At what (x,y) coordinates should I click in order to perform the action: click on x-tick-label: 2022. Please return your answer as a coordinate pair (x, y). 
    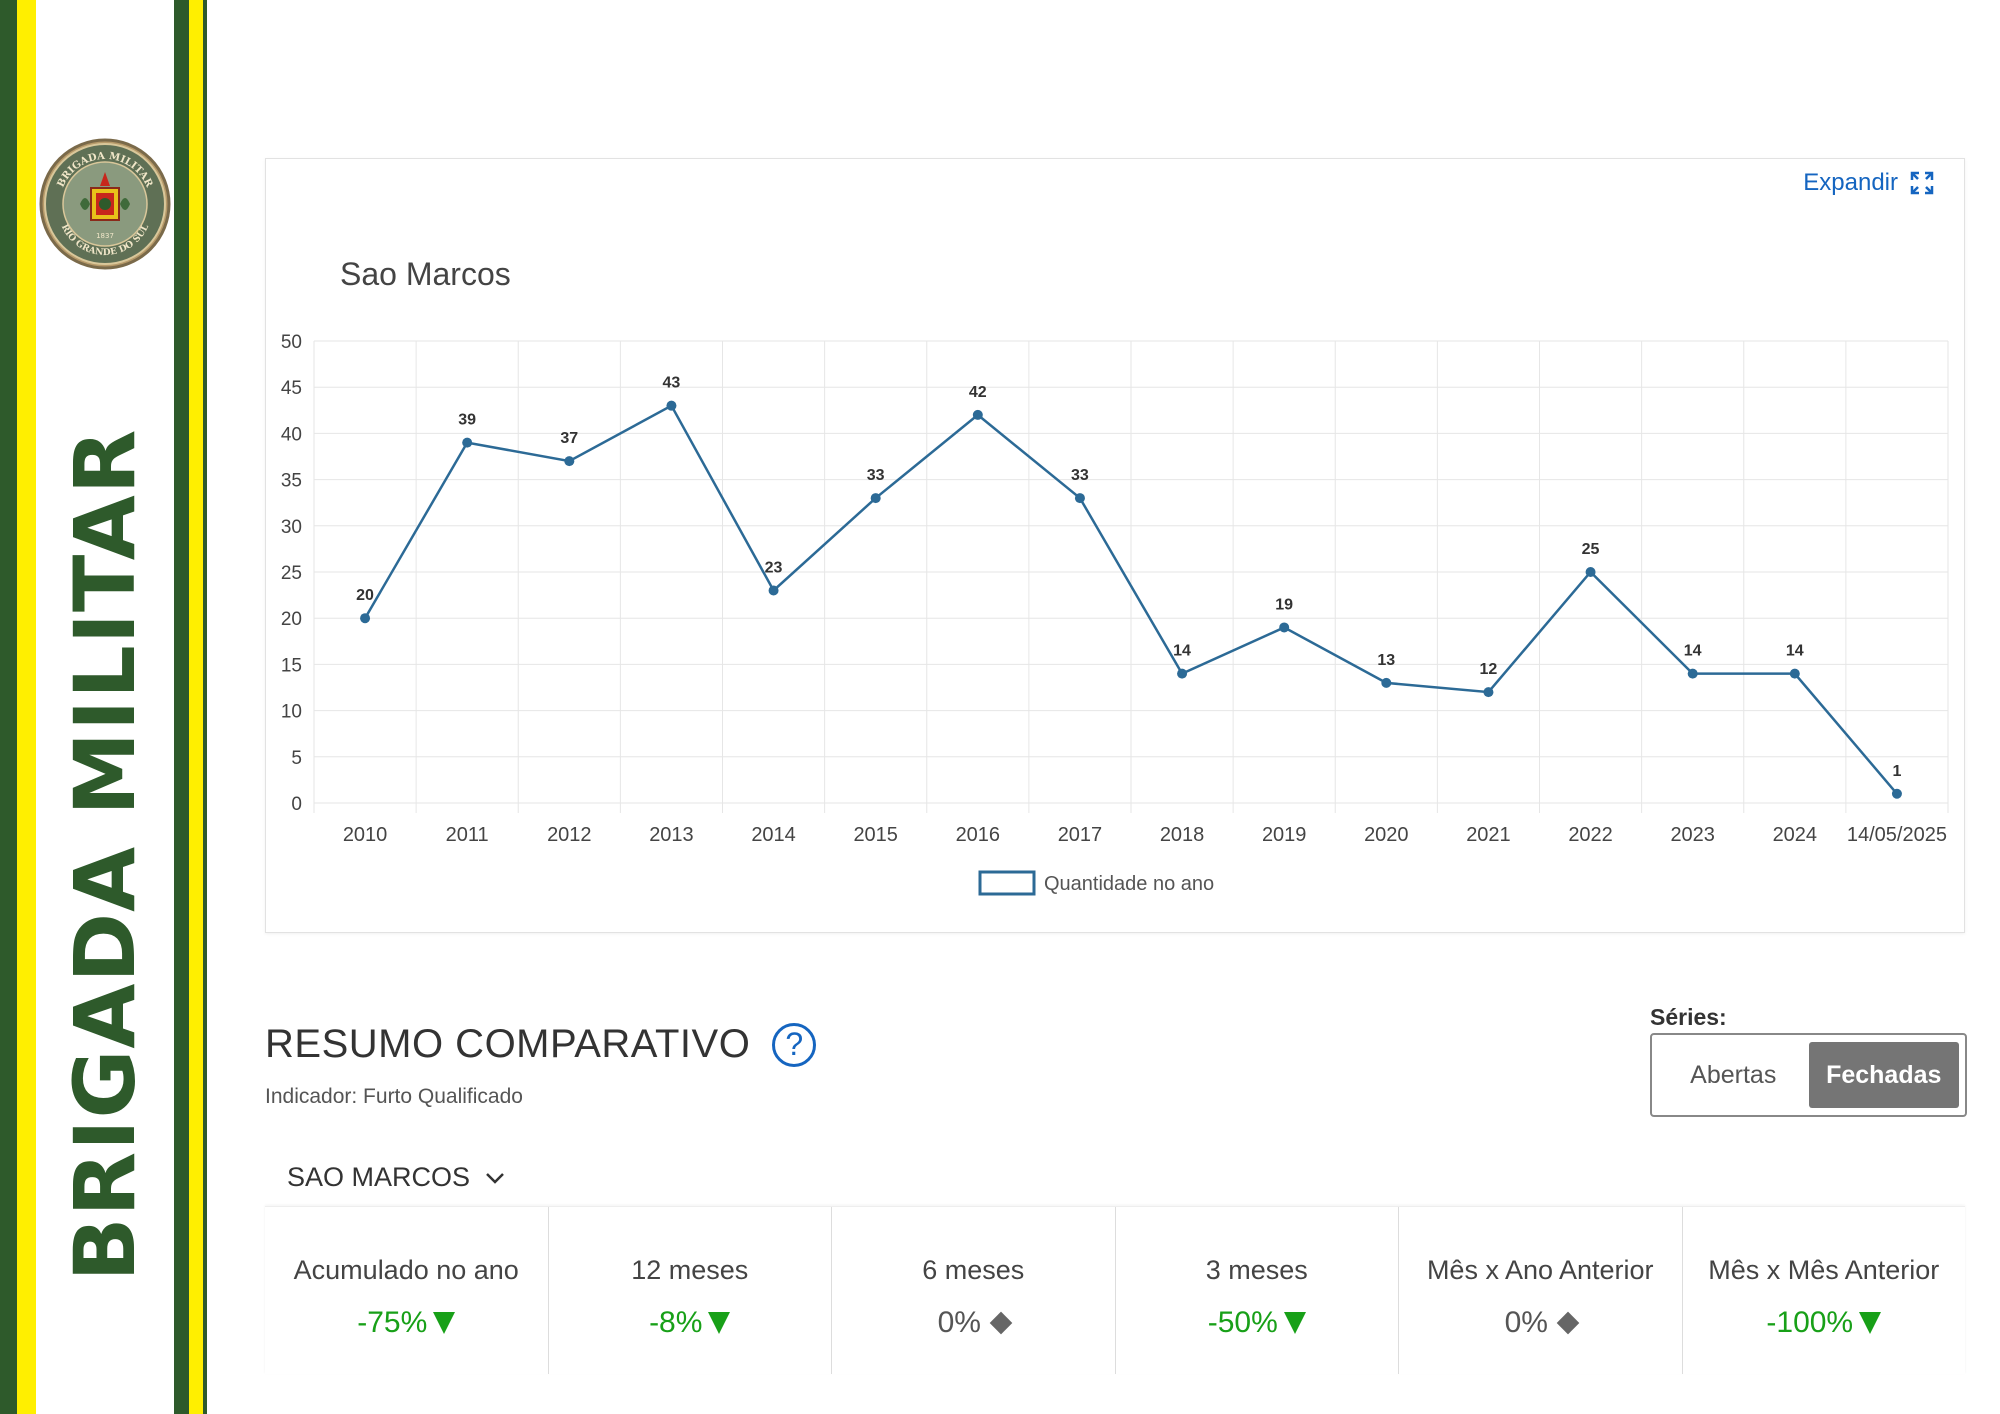
    Looking at the image, I should click on (1590, 835).